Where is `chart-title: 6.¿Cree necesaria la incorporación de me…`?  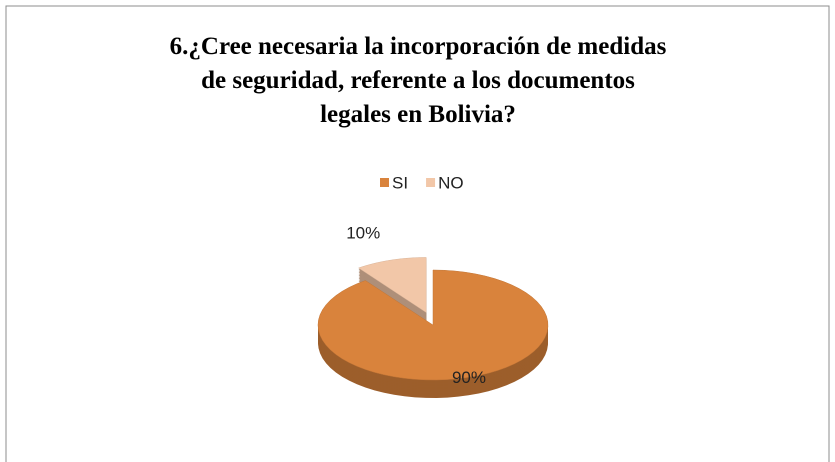
chart-title: 6.¿Cree necesaria la incorporación de me… is located at coordinates (418, 80).